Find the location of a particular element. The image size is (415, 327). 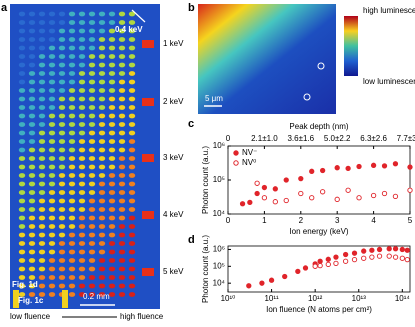

top-tick-label: 6.3±2.6 is located at coordinates (373, 138).